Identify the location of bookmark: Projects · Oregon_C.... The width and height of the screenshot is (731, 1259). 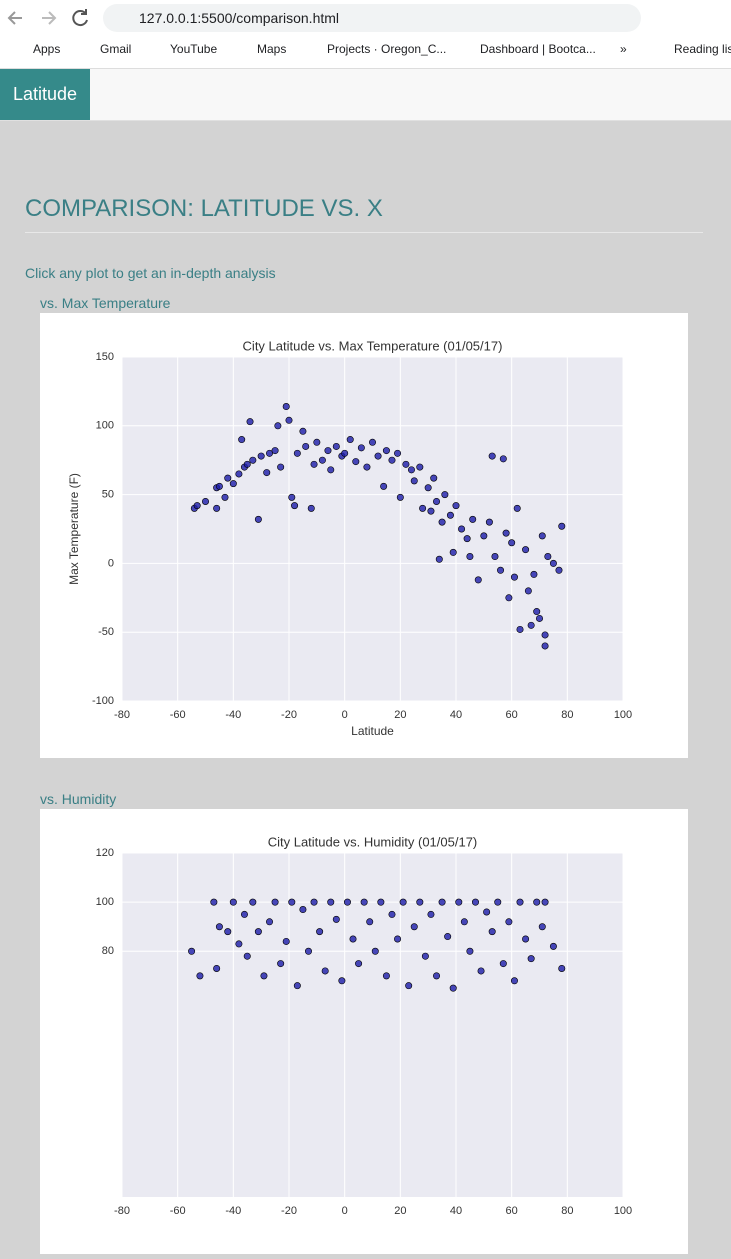
(387, 49).